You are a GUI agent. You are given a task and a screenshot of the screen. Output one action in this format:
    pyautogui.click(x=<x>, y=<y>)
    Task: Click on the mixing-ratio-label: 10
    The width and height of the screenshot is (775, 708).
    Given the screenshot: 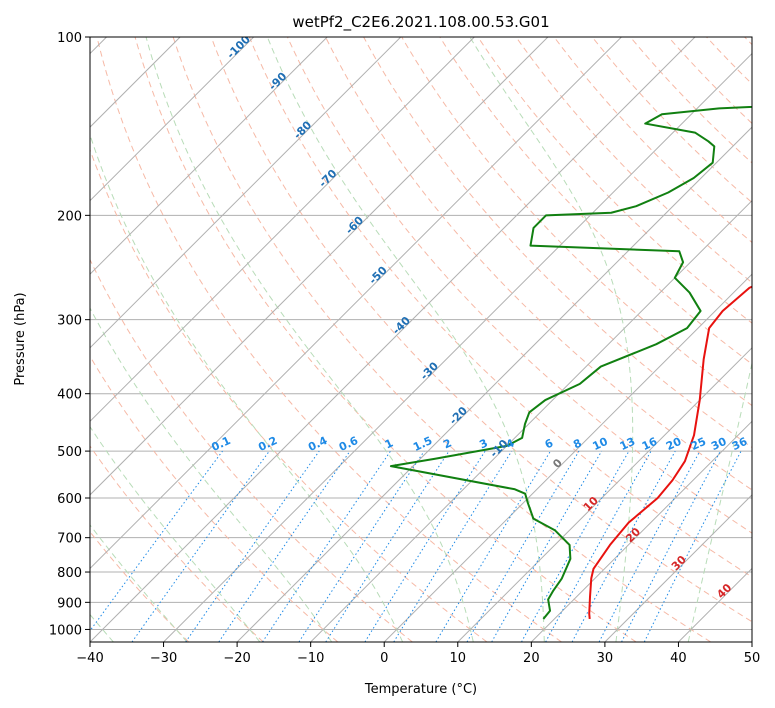 What is the action you would take?
    pyautogui.click(x=600, y=444)
    